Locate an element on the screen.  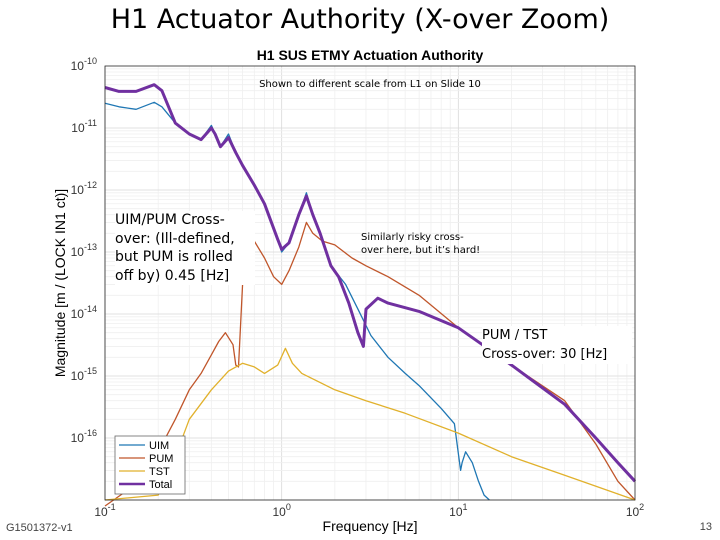
legend-label-pum: PUM is located at coordinates (161, 459).